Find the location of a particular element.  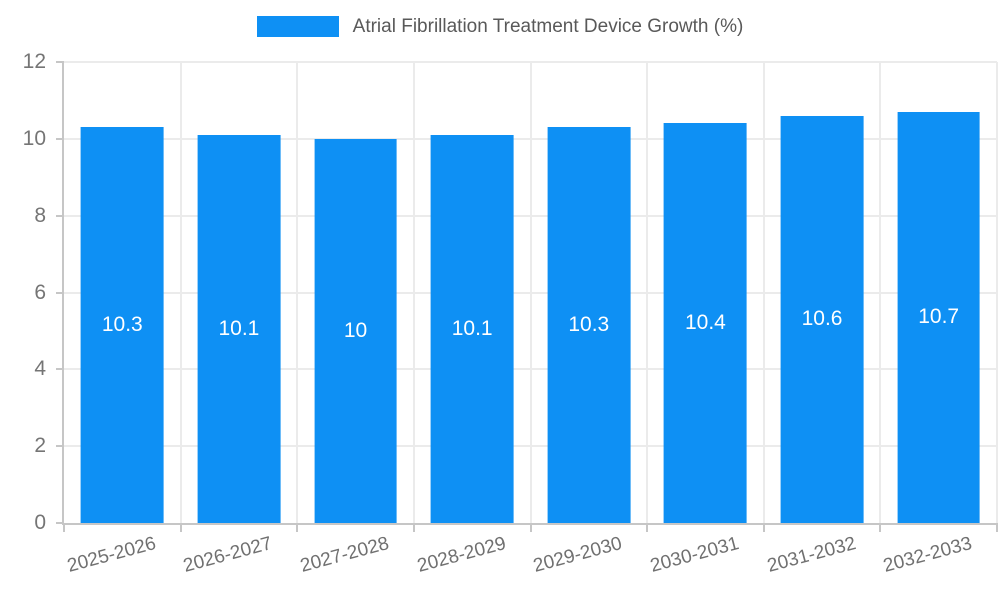

x-tick-label: 2026-2027 is located at coordinates (228, 555).